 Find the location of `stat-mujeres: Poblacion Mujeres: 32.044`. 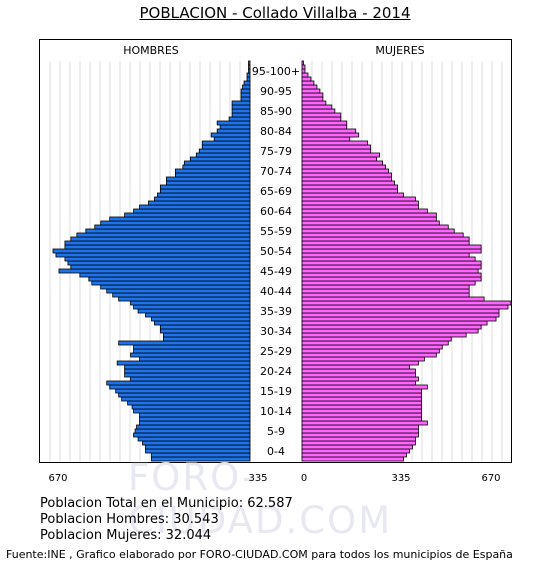

stat-mujeres: Poblacion Mujeres: 32.044 is located at coordinates (126, 535).